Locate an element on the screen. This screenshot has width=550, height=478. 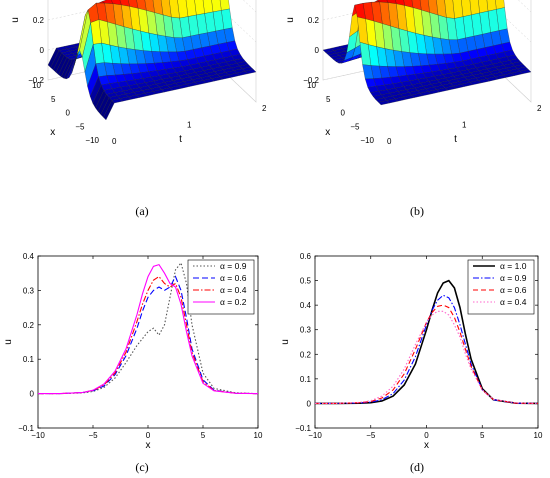
legend-label-4: α = 0.4 is located at coordinates (513, 302).